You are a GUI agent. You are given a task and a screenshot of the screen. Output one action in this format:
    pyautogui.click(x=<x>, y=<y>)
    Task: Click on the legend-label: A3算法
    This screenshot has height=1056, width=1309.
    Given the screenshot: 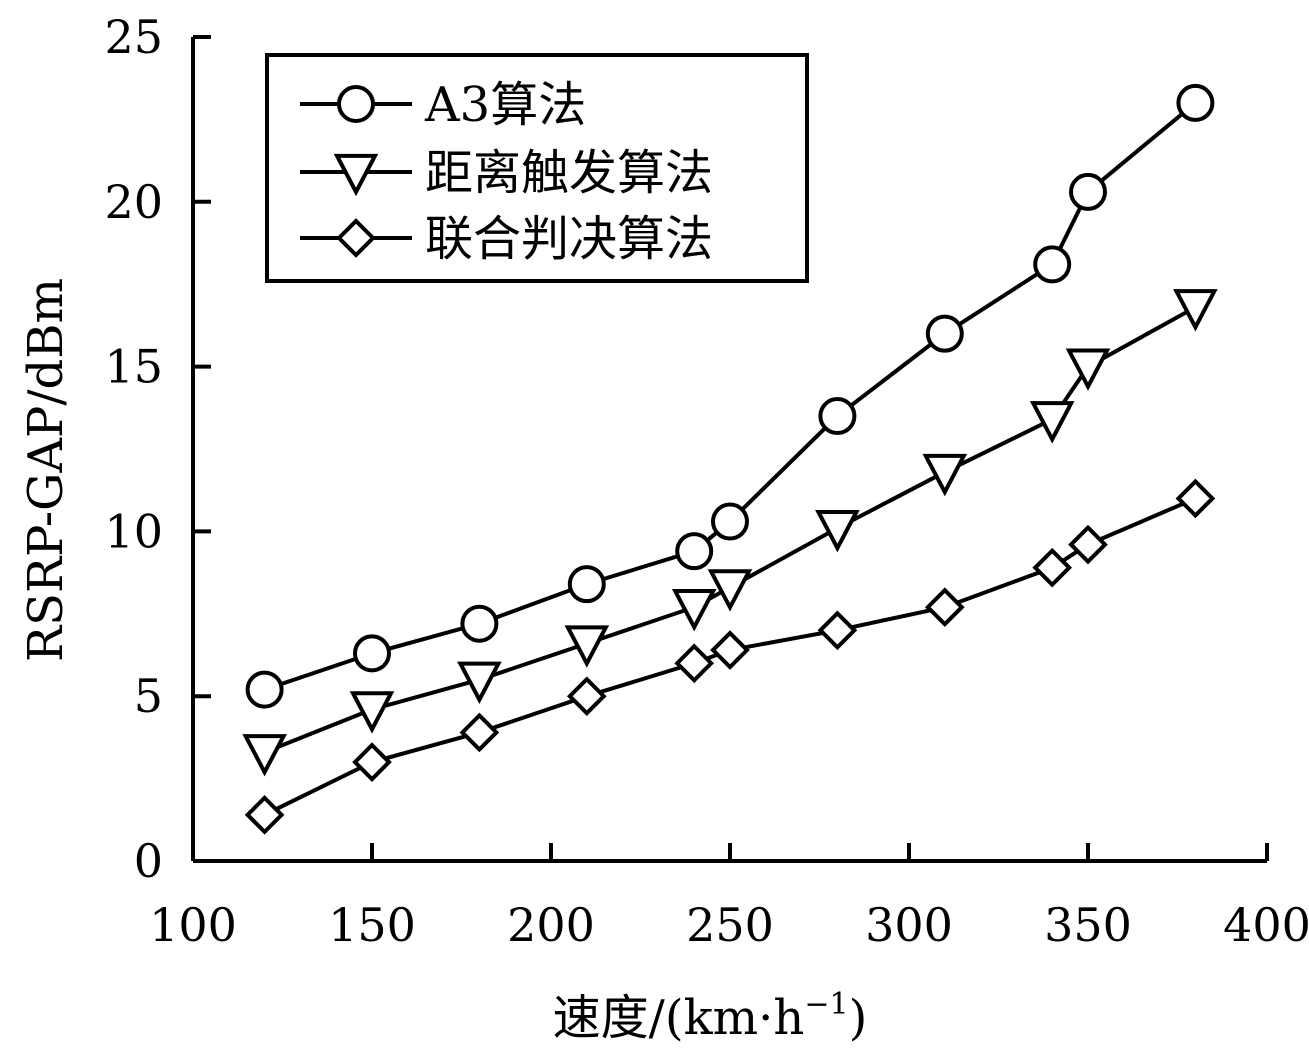 What is the action you would take?
    pyautogui.click(x=505, y=105)
    